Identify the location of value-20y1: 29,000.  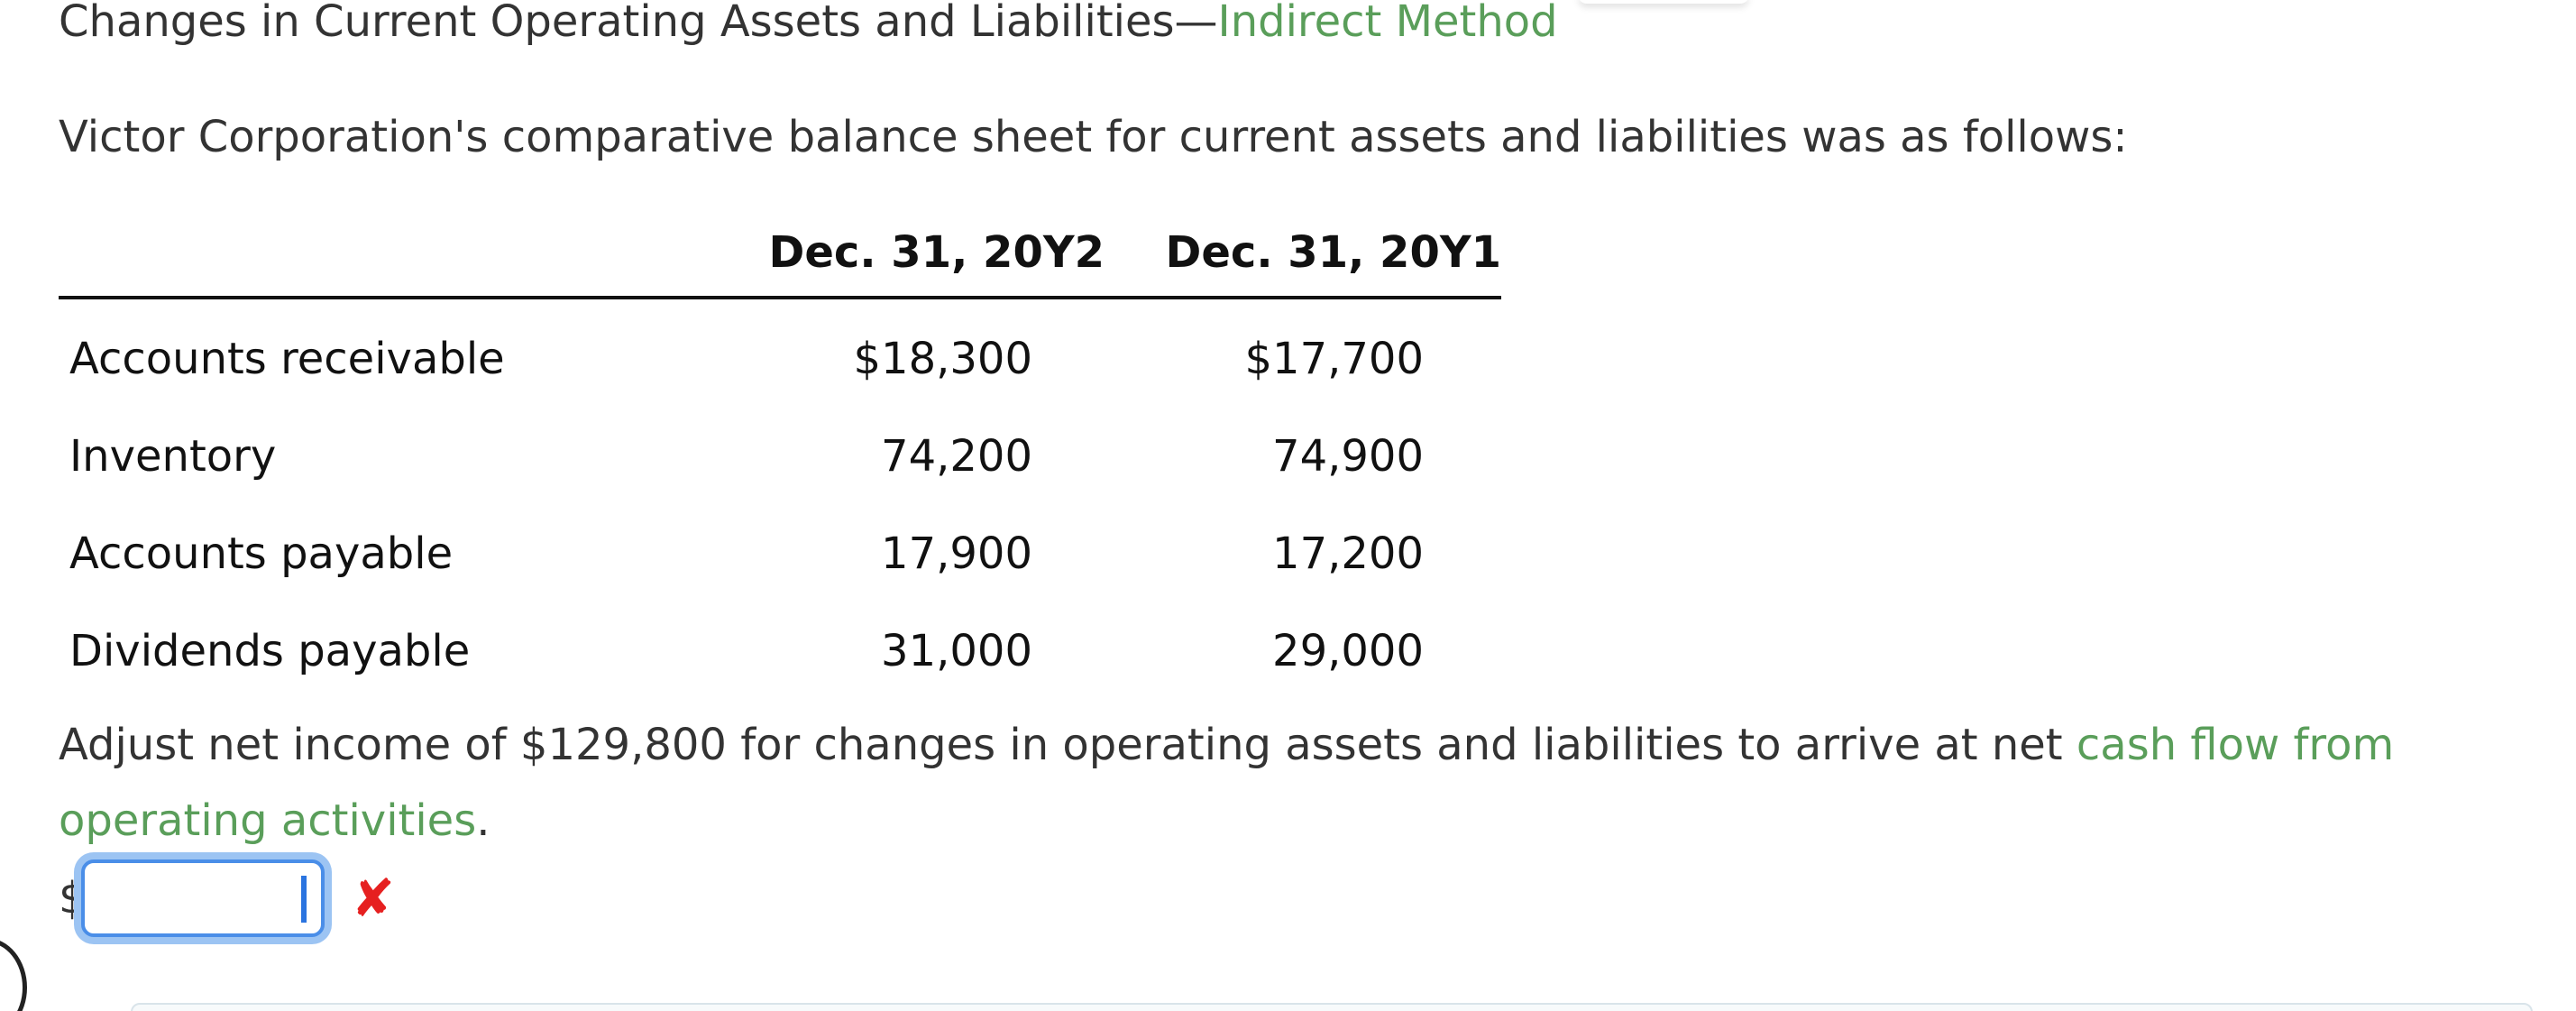
(1348, 651).